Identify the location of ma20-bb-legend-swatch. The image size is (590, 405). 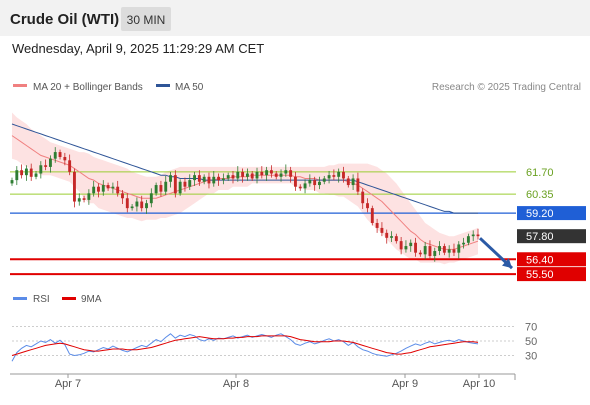
(20, 85).